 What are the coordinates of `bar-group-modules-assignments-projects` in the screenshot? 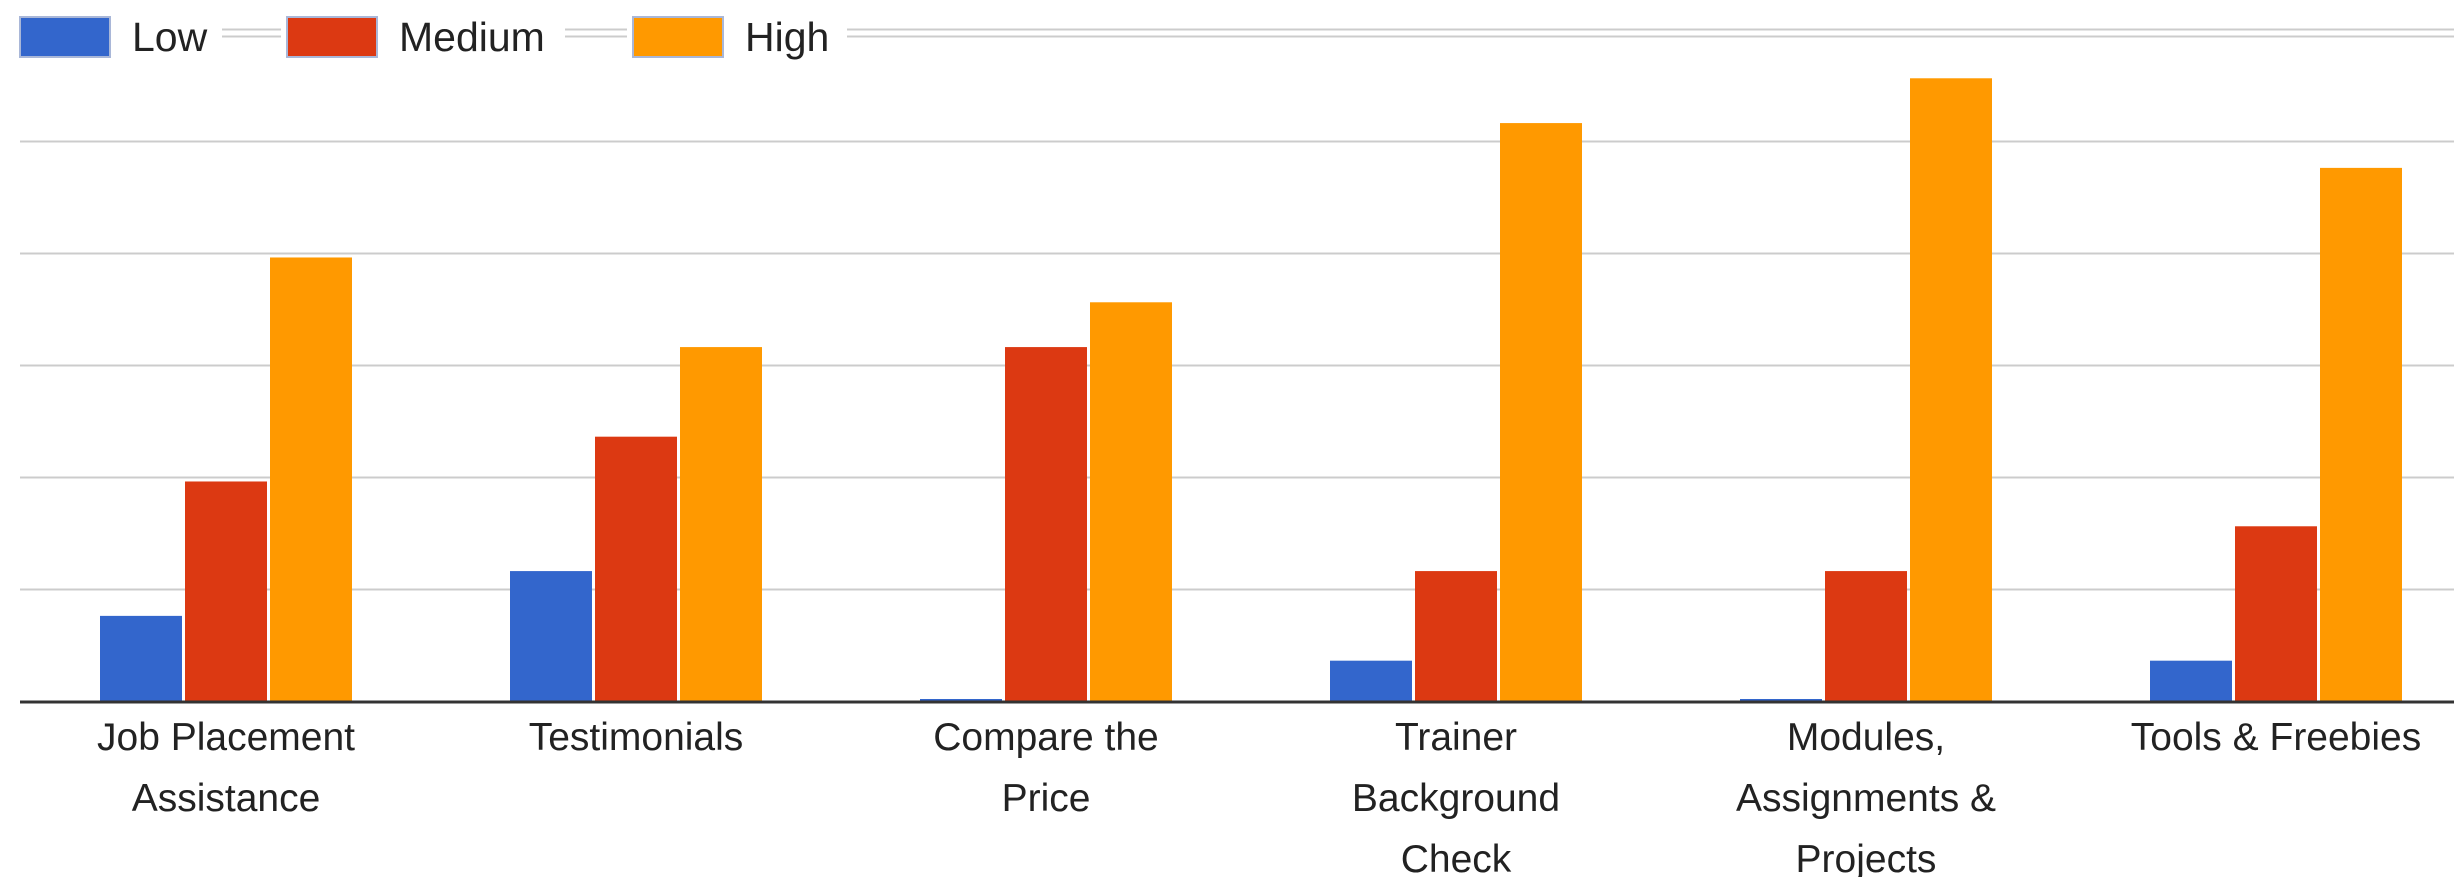 It's located at (1866, 389).